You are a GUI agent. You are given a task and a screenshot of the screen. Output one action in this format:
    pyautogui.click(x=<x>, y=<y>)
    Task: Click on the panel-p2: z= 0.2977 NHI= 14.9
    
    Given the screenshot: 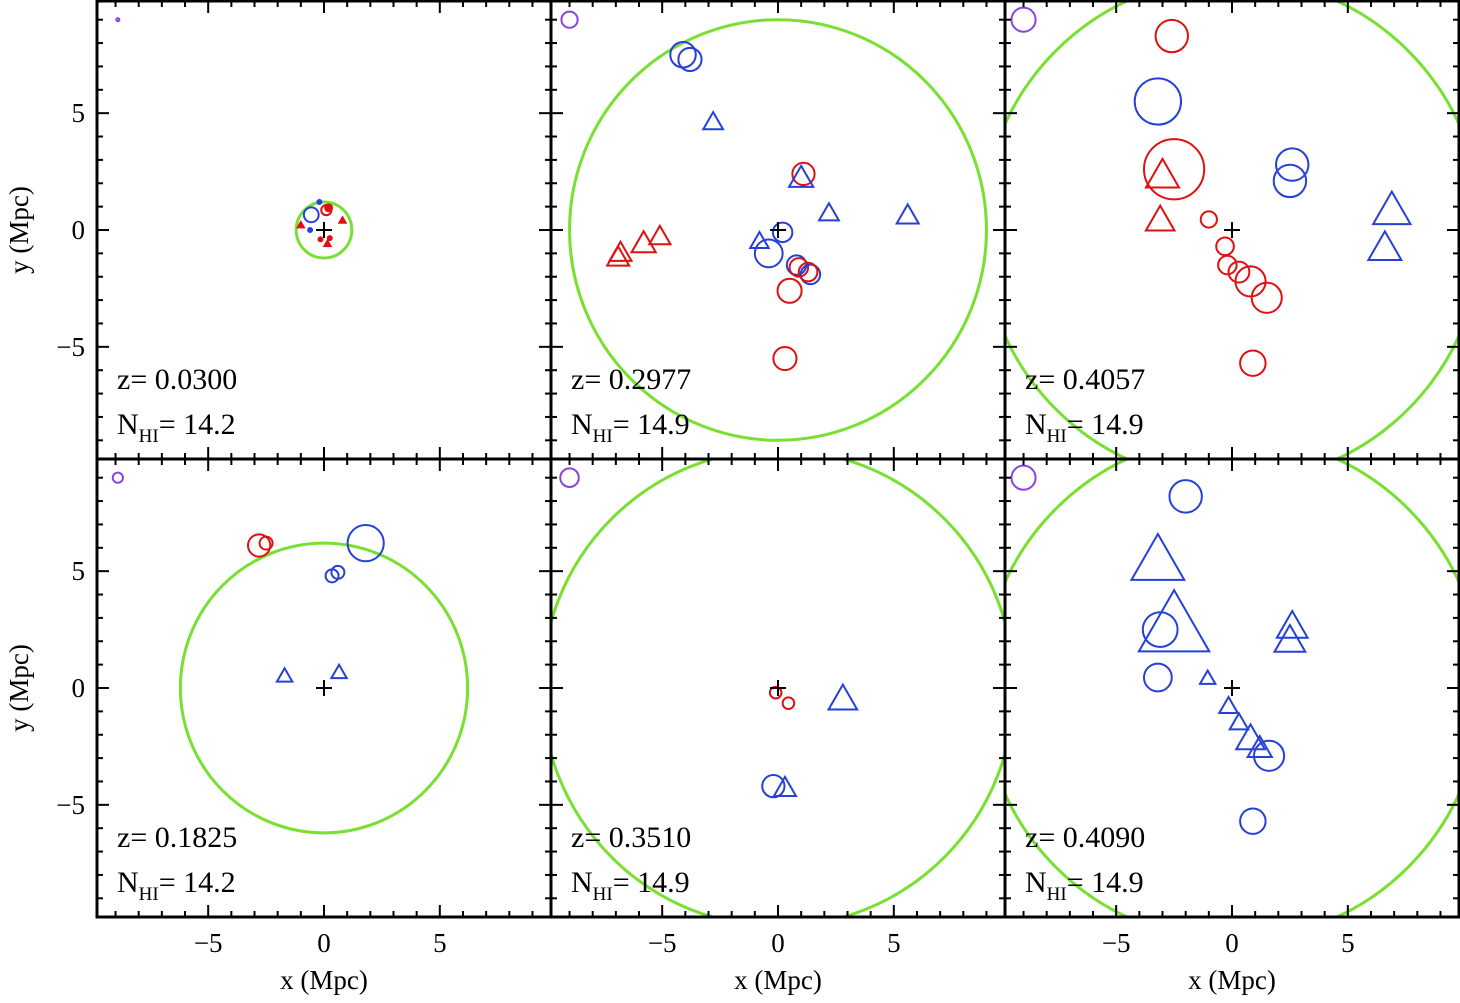 What is the action you would take?
    pyautogui.click(x=778, y=230)
    